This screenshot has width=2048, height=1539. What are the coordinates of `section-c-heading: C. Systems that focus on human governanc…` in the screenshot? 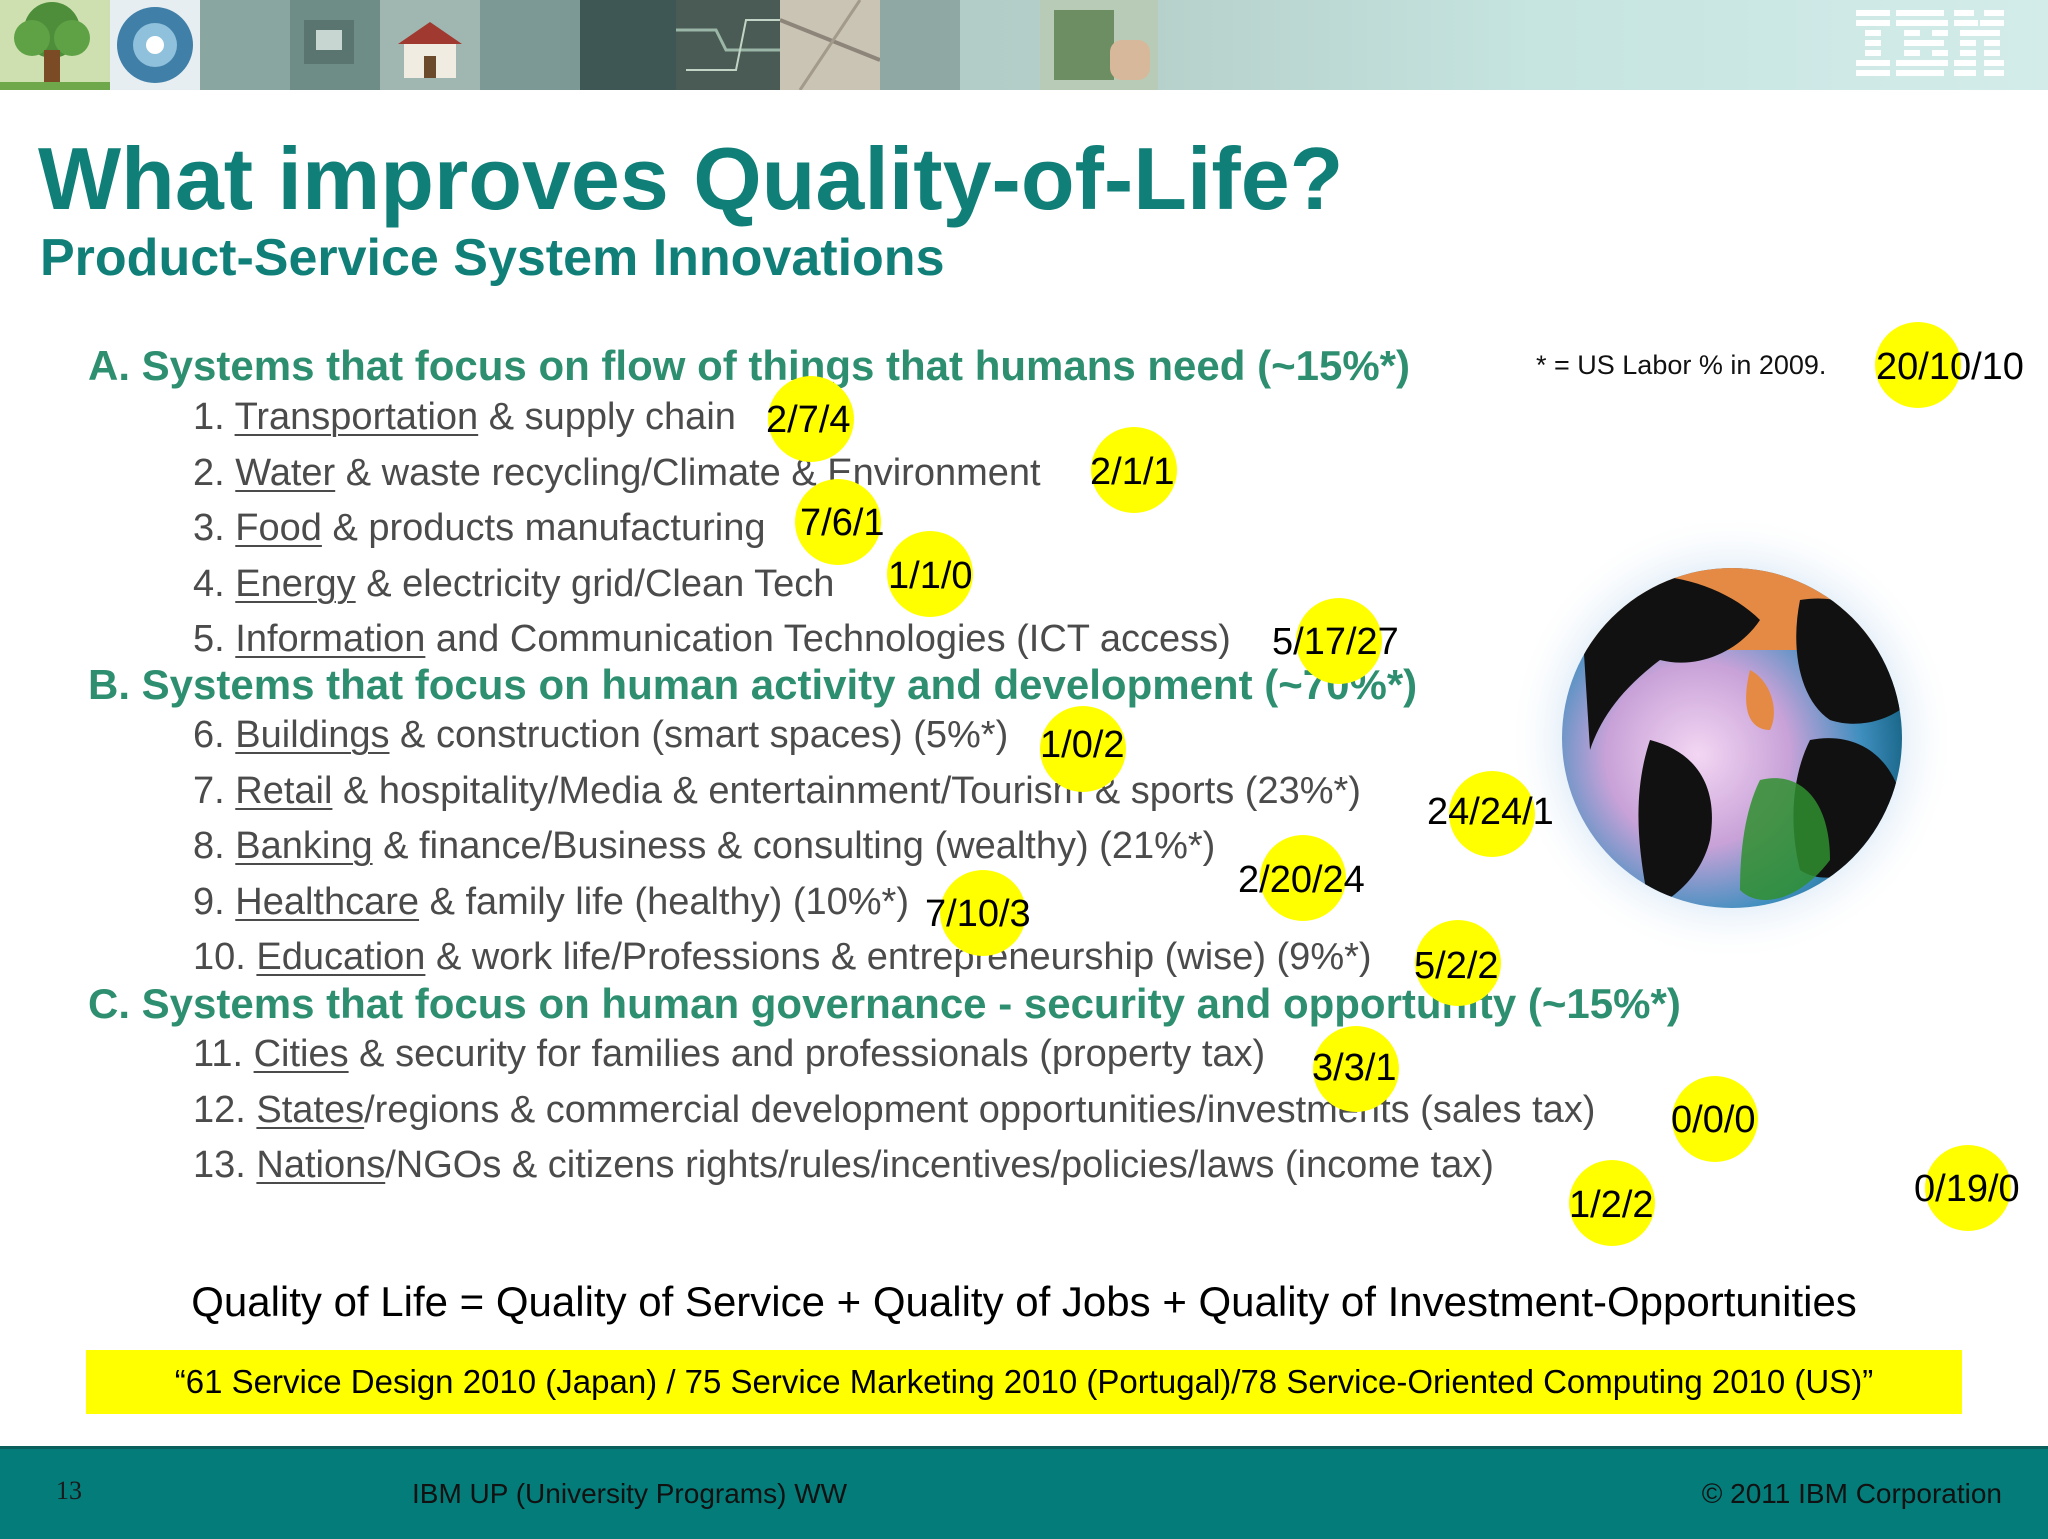 It's located at (884, 1003).